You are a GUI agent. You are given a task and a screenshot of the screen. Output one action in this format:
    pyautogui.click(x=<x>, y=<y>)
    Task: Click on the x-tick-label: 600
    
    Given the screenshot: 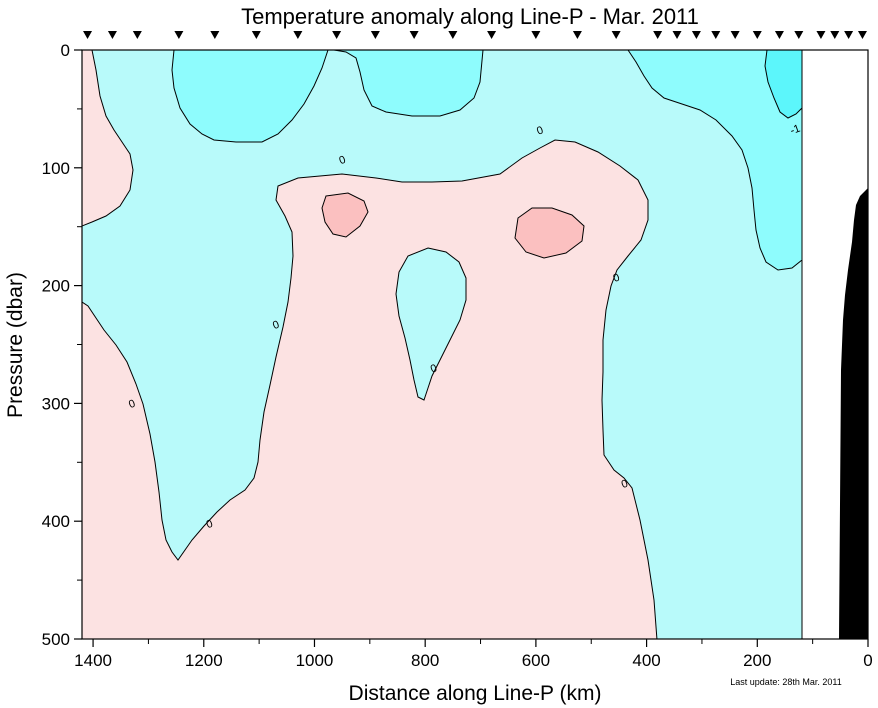 What is the action you would take?
    pyautogui.click(x=536, y=660)
    